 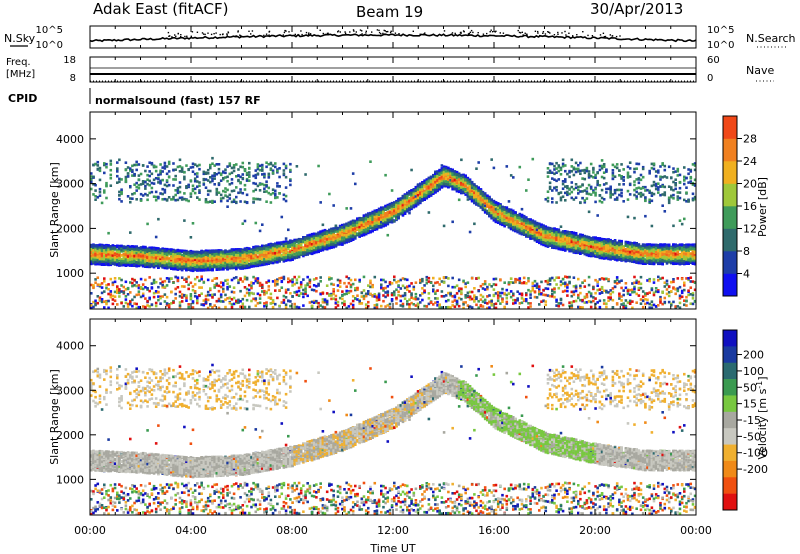 I want to click on station-title: Adak East (fitACF), so click(x=160, y=9).